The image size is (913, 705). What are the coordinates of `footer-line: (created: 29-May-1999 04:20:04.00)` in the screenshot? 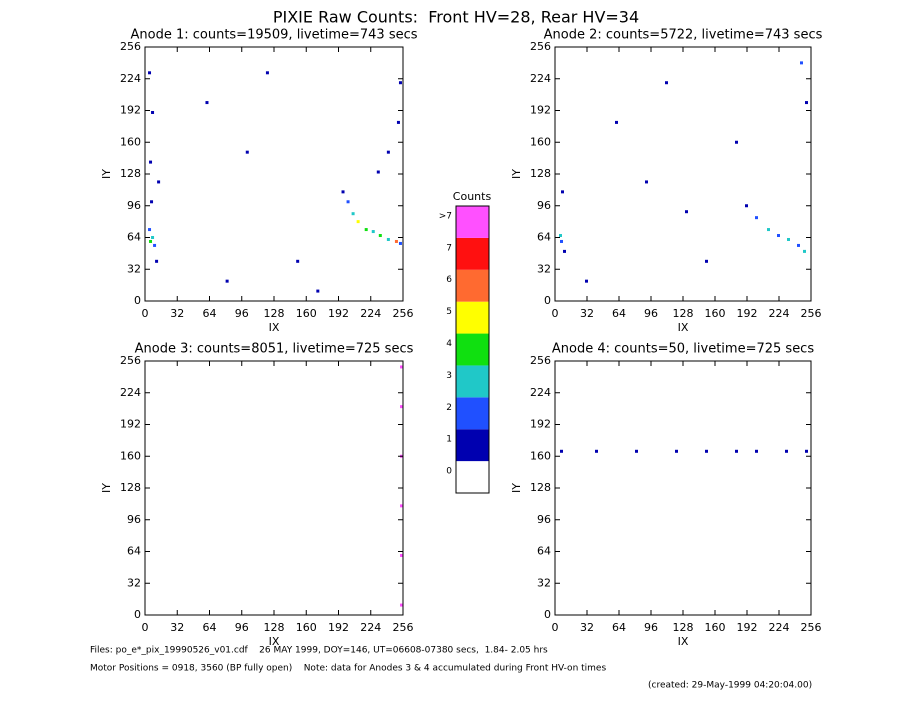 It's located at (730, 686).